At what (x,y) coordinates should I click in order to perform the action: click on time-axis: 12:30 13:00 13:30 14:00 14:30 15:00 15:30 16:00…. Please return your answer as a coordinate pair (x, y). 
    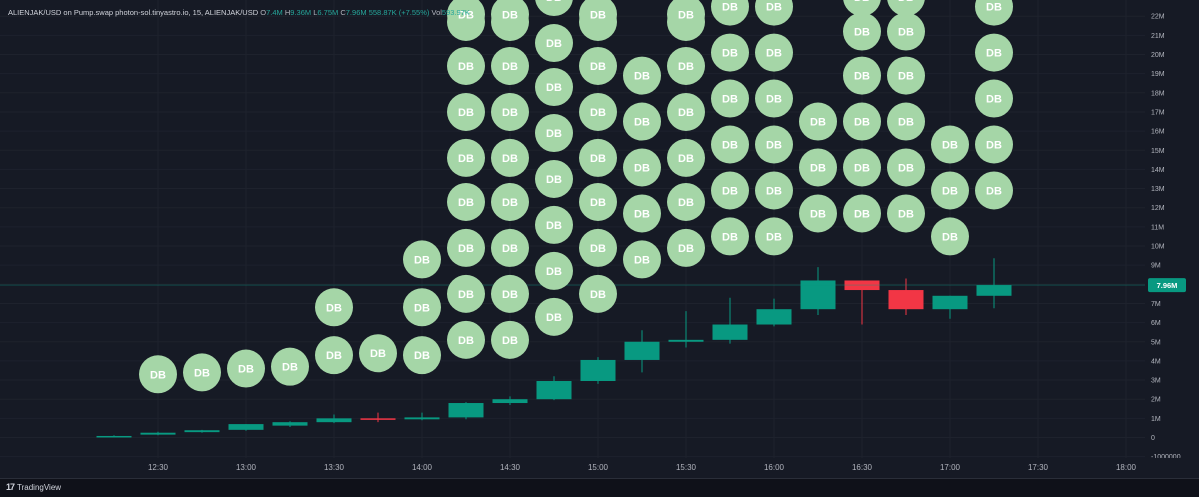
    Looking at the image, I should click on (572, 468).